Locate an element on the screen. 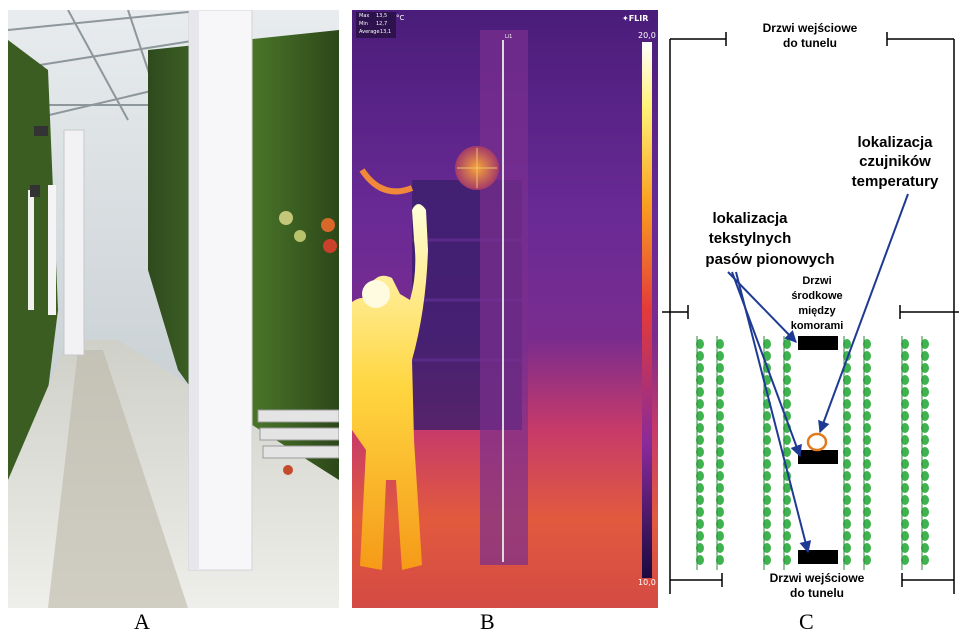 The width and height of the screenshot is (959, 635). scale-max-label: 20,0 is located at coordinates (647, 35).